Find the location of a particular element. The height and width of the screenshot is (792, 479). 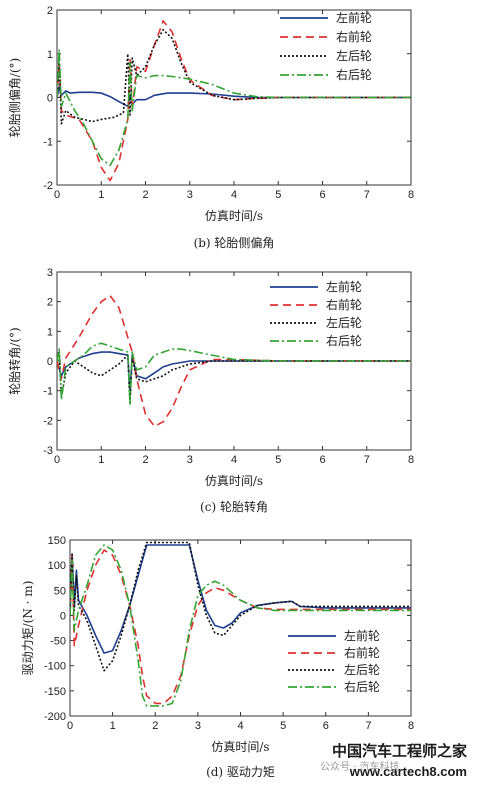

y-tick-label: 150 is located at coordinates (57, 541).